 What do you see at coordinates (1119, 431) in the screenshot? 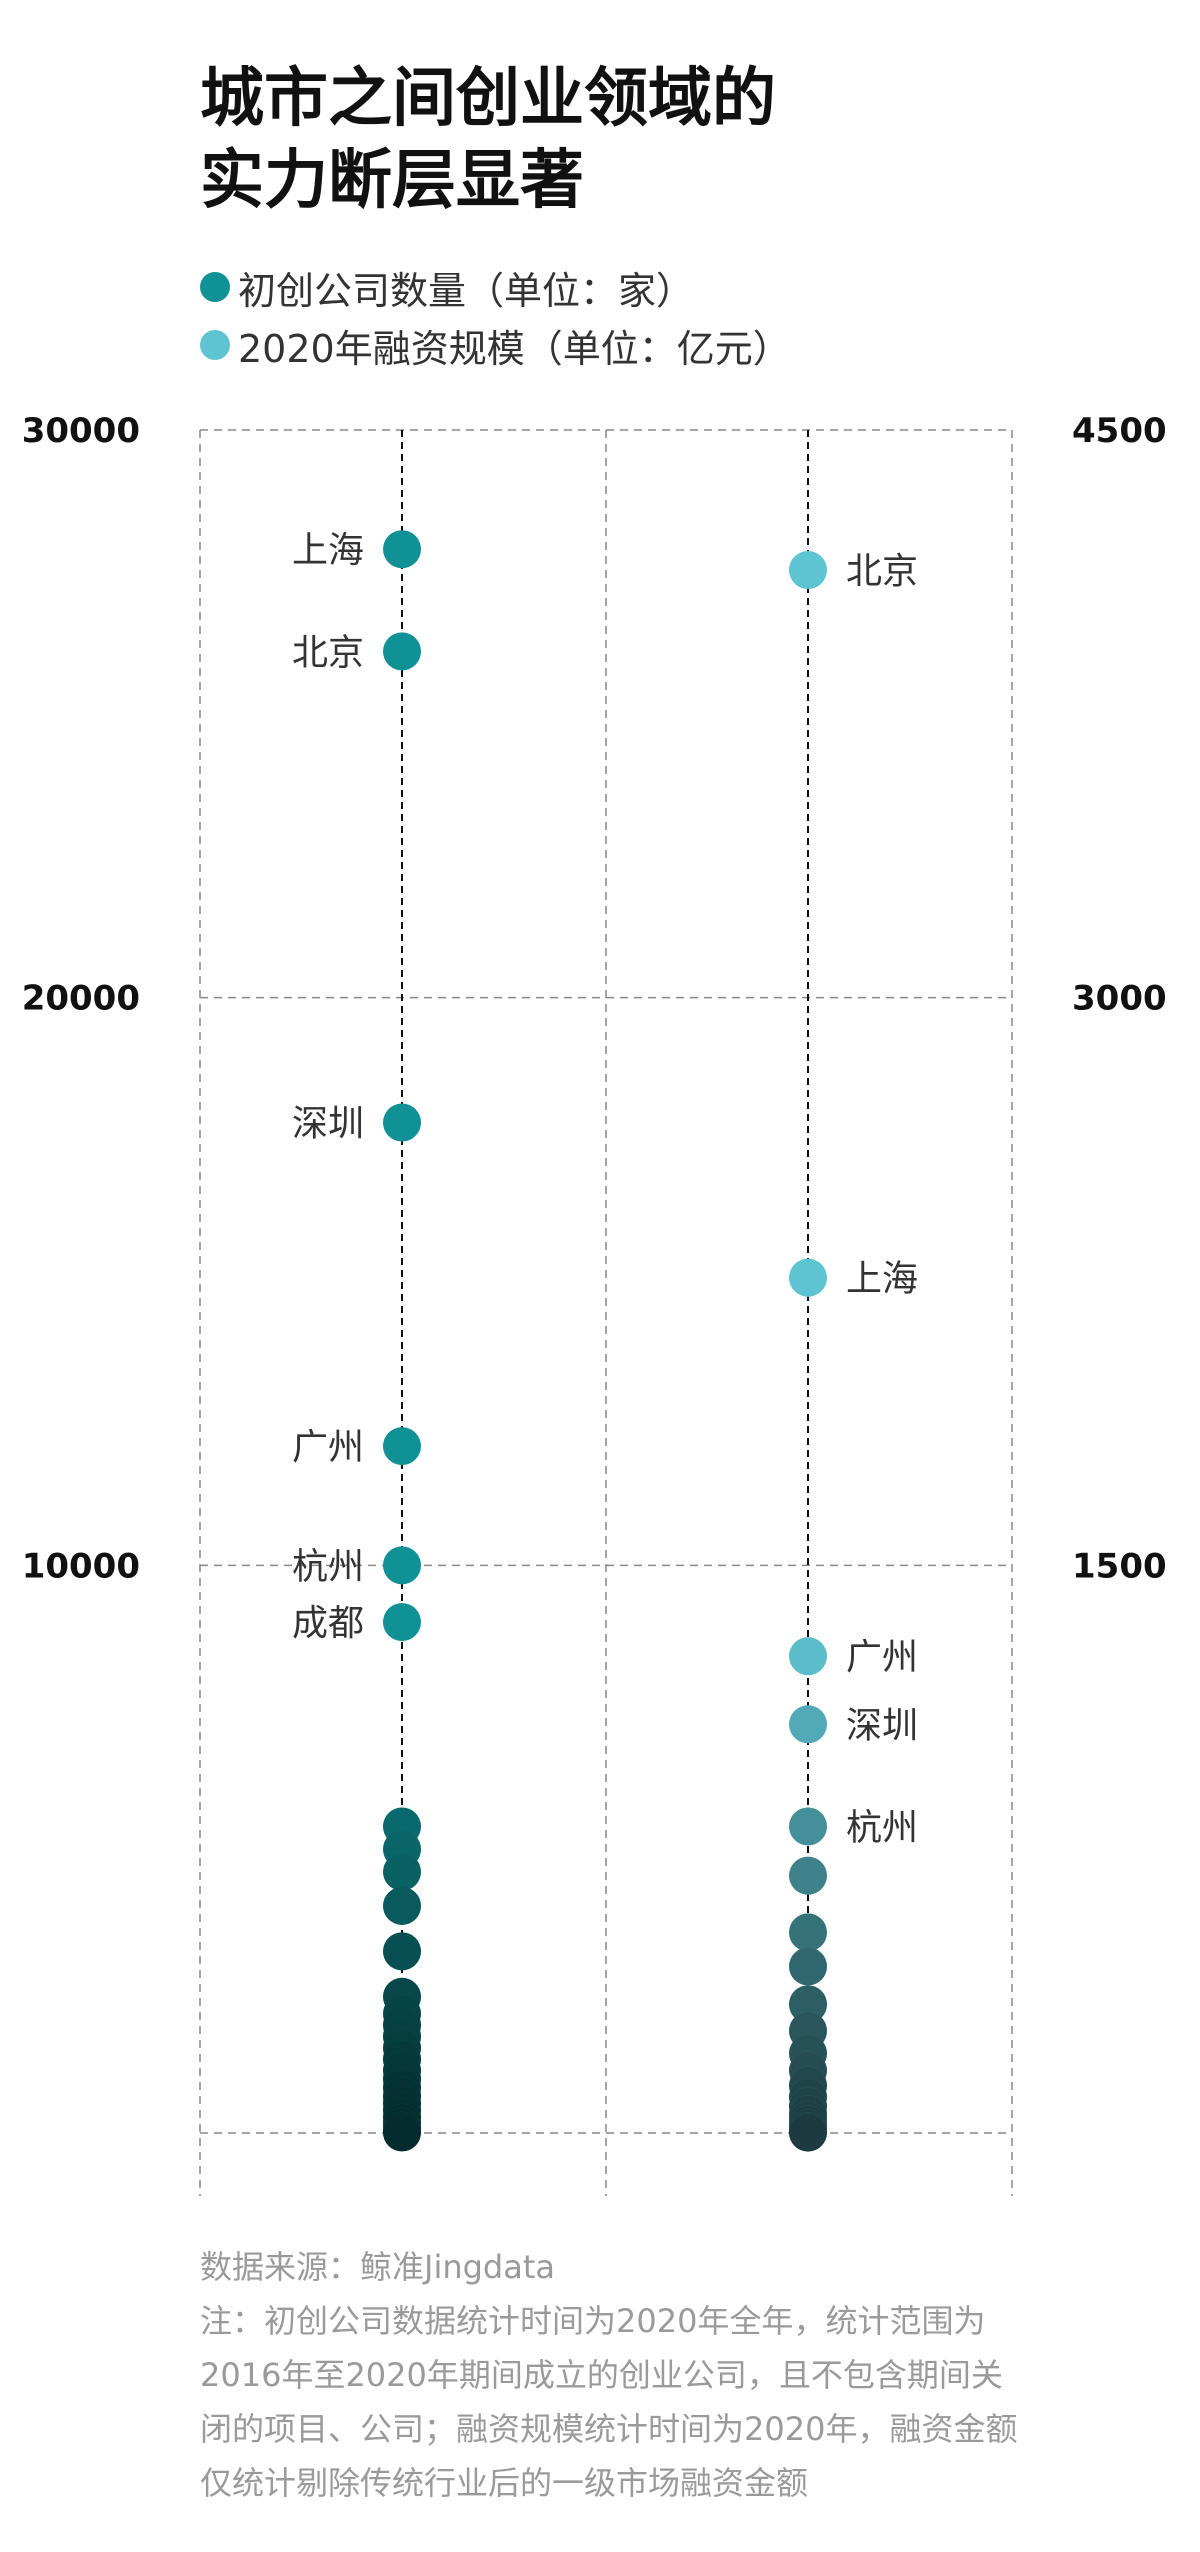
I see `right-axis-tick-label: 4500` at bounding box center [1119, 431].